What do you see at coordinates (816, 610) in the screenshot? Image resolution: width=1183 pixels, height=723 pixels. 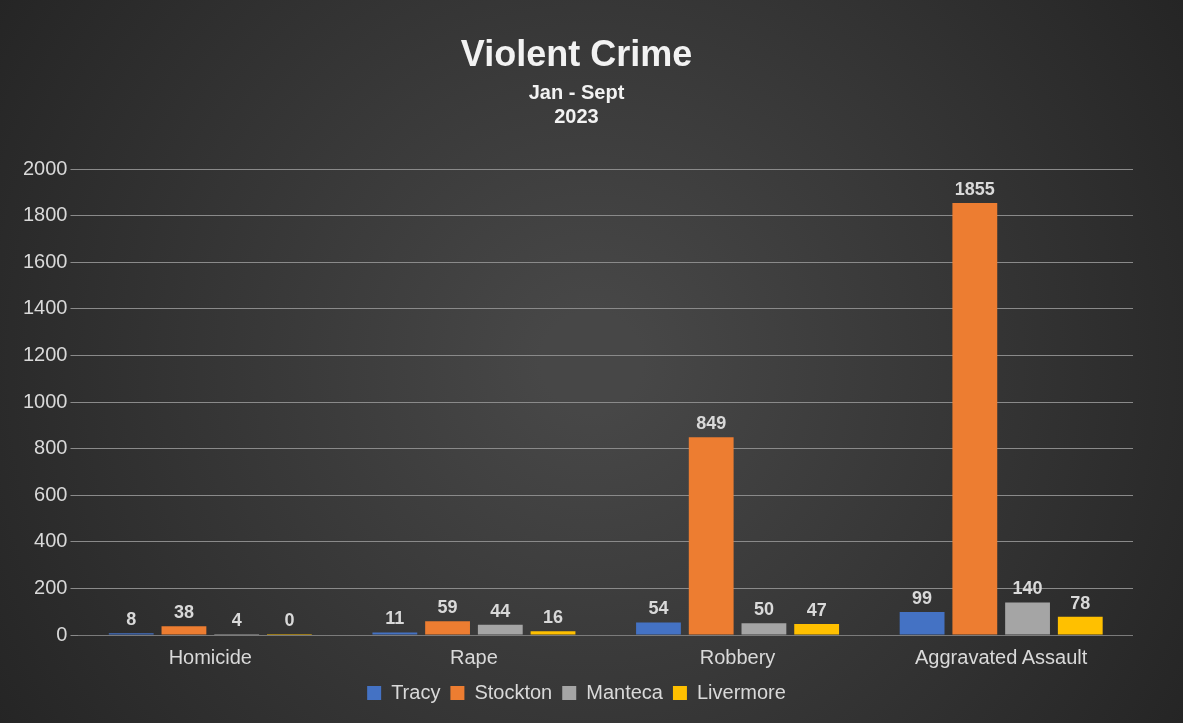 I see `data-label: 47` at bounding box center [816, 610].